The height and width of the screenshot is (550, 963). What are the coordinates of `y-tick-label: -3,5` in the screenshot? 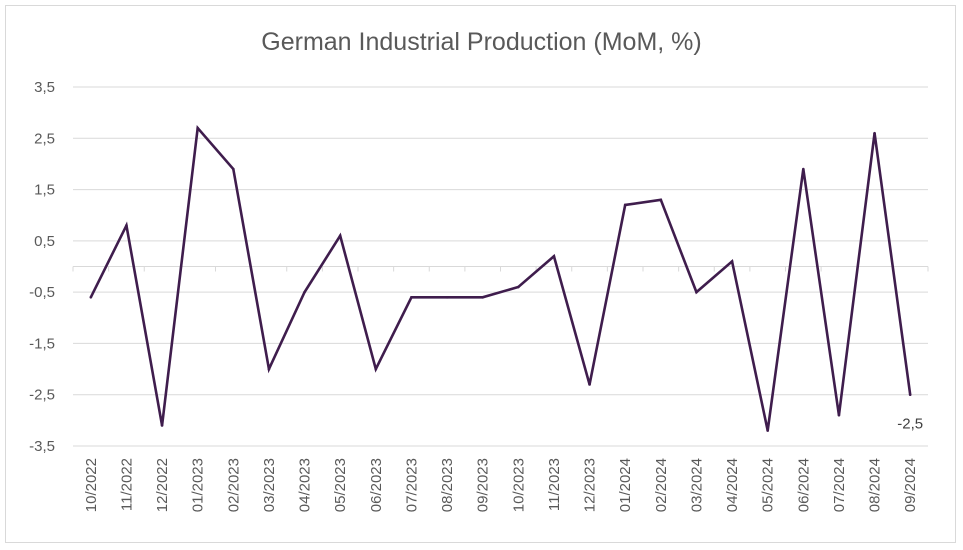 It's located at (42, 446).